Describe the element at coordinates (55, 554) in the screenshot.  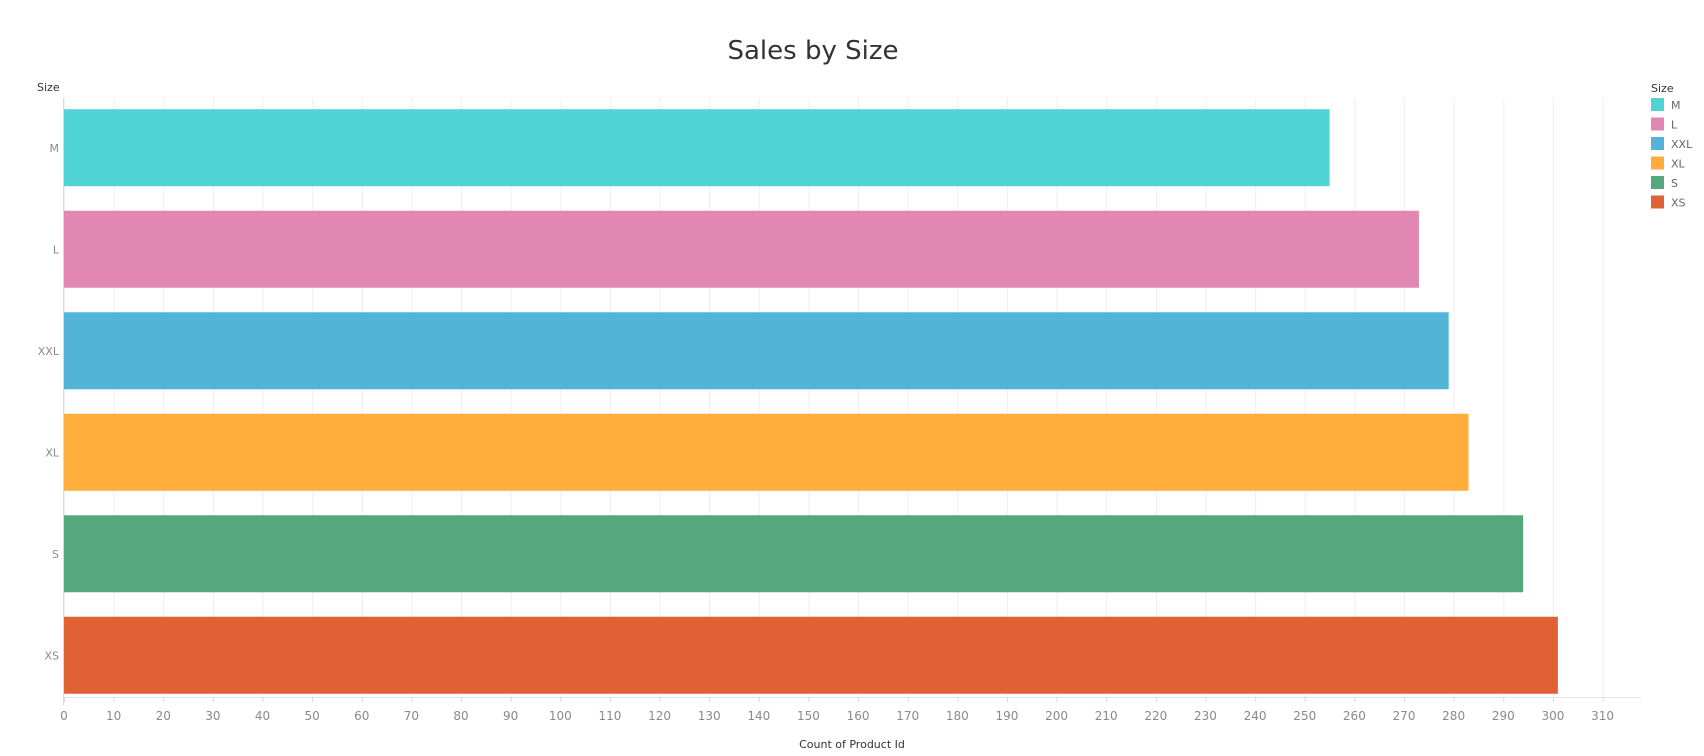
I see `category-label-s: S` at that location.